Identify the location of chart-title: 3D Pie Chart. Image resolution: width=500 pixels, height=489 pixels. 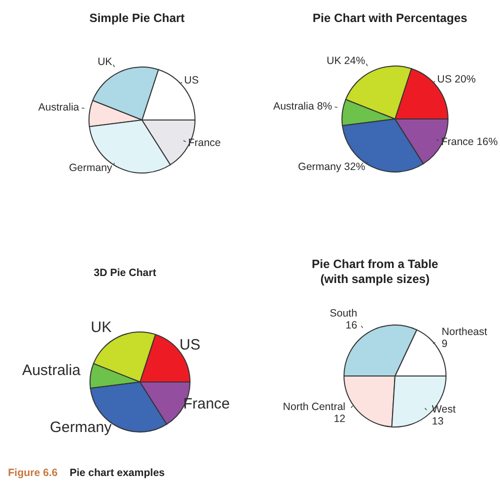
(125, 273).